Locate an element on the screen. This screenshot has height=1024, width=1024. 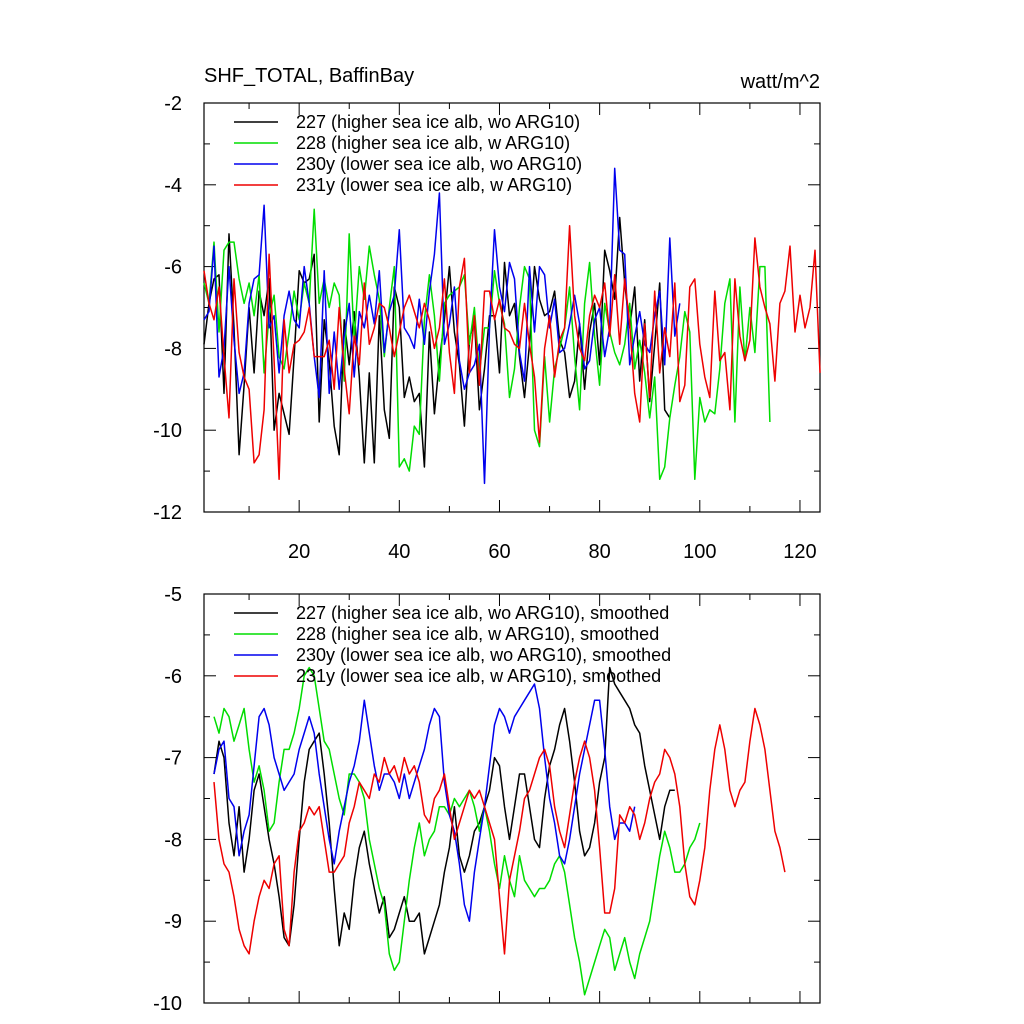
y-tick-label: -4 is located at coordinates (173, 186).